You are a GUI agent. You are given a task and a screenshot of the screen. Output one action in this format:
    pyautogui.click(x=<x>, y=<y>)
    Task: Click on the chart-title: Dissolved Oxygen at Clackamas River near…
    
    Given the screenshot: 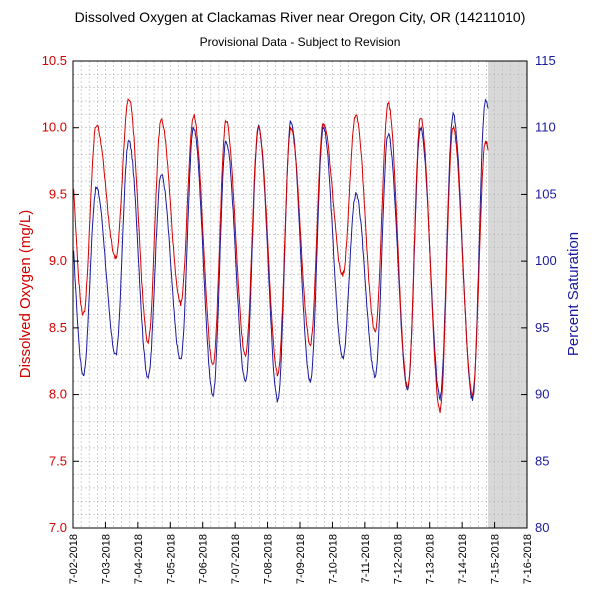 What is the action you would take?
    pyautogui.click(x=300, y=17)
    